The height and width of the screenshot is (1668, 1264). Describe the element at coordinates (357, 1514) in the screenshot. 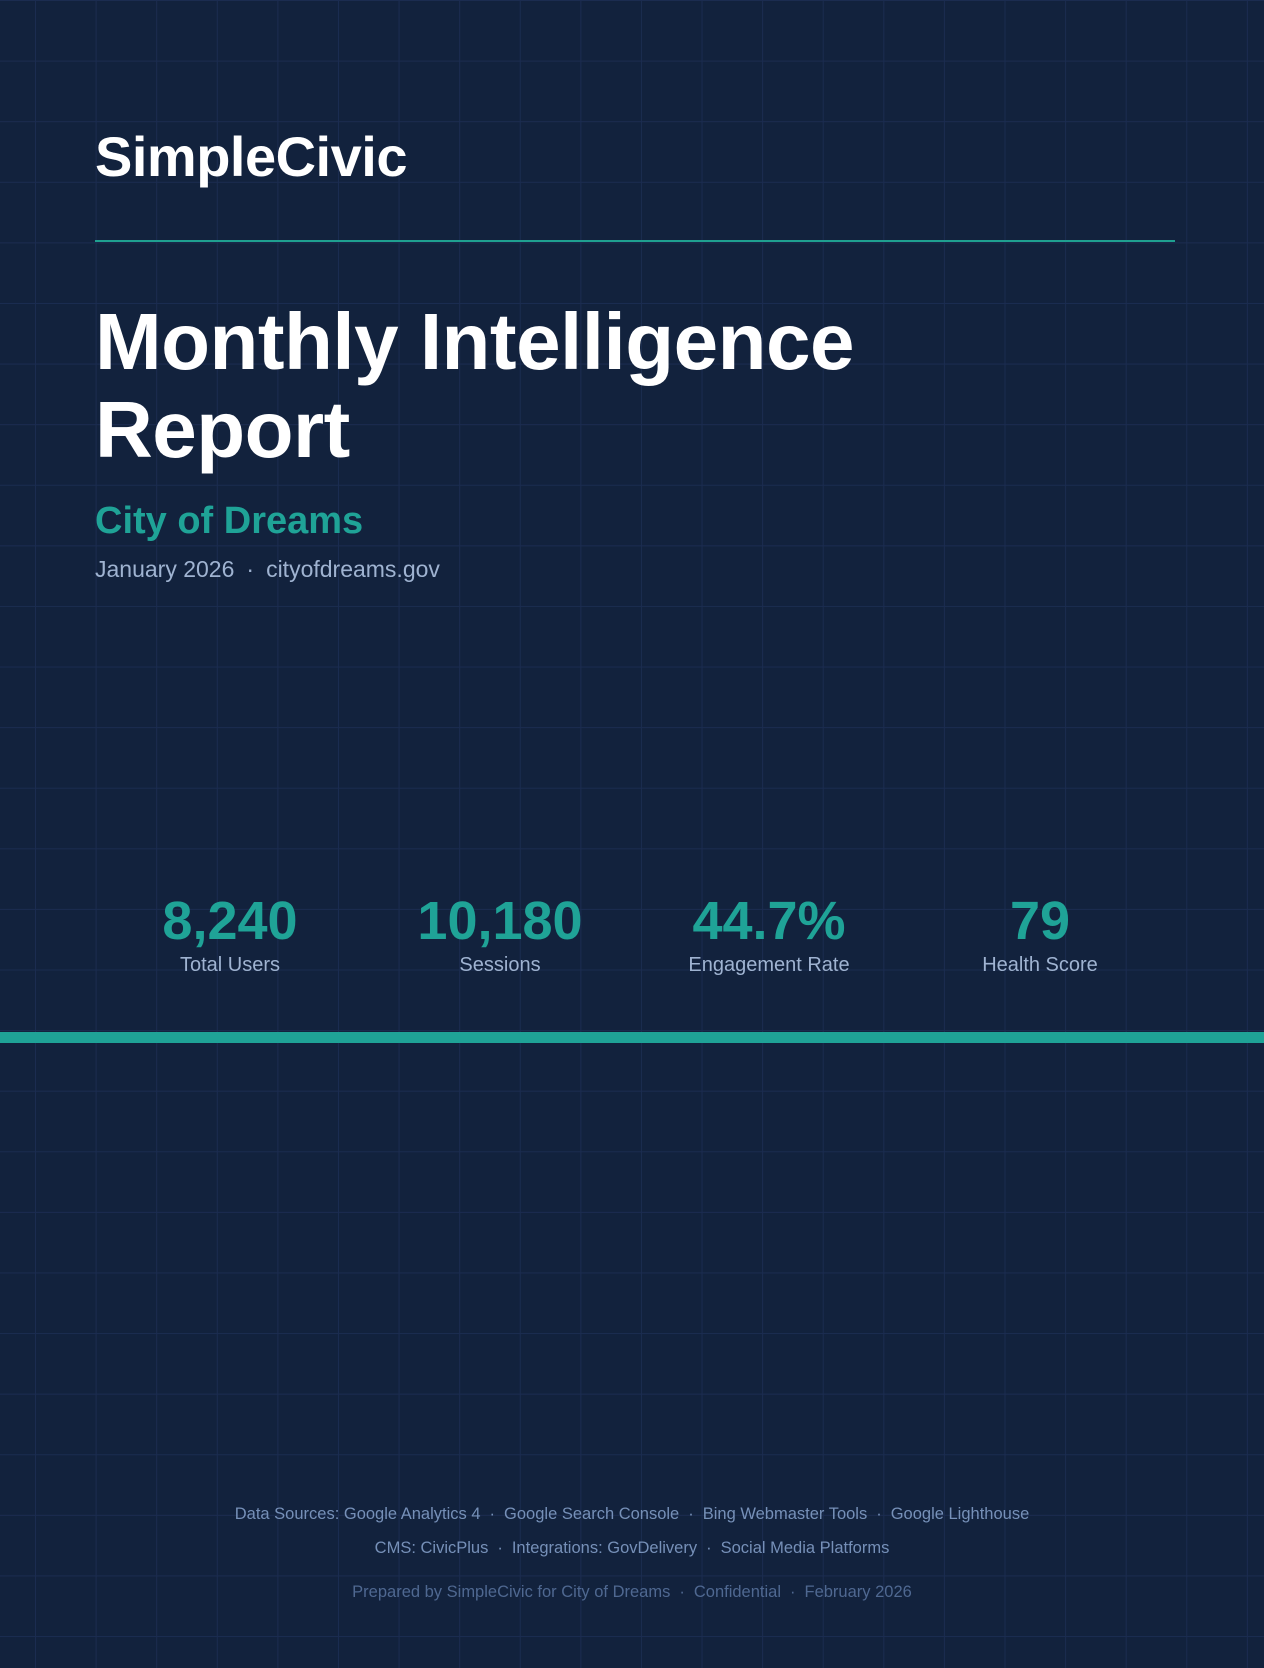

I see `footer-item: Data Sources: Google Analytics 4` at that location.